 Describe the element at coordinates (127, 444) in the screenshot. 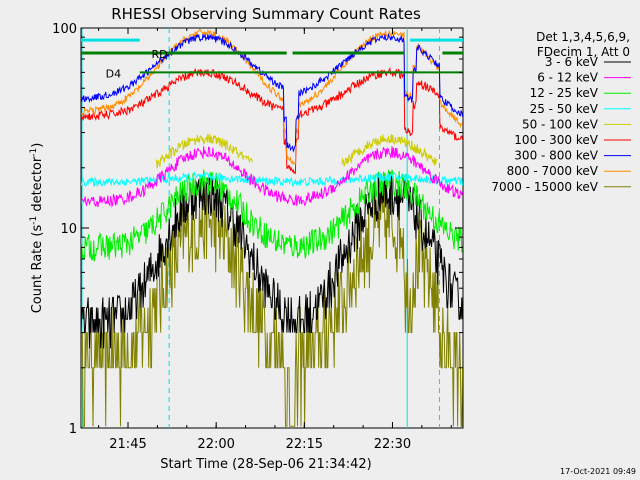

I see `x-tick-label-0: 21:45` at that location.